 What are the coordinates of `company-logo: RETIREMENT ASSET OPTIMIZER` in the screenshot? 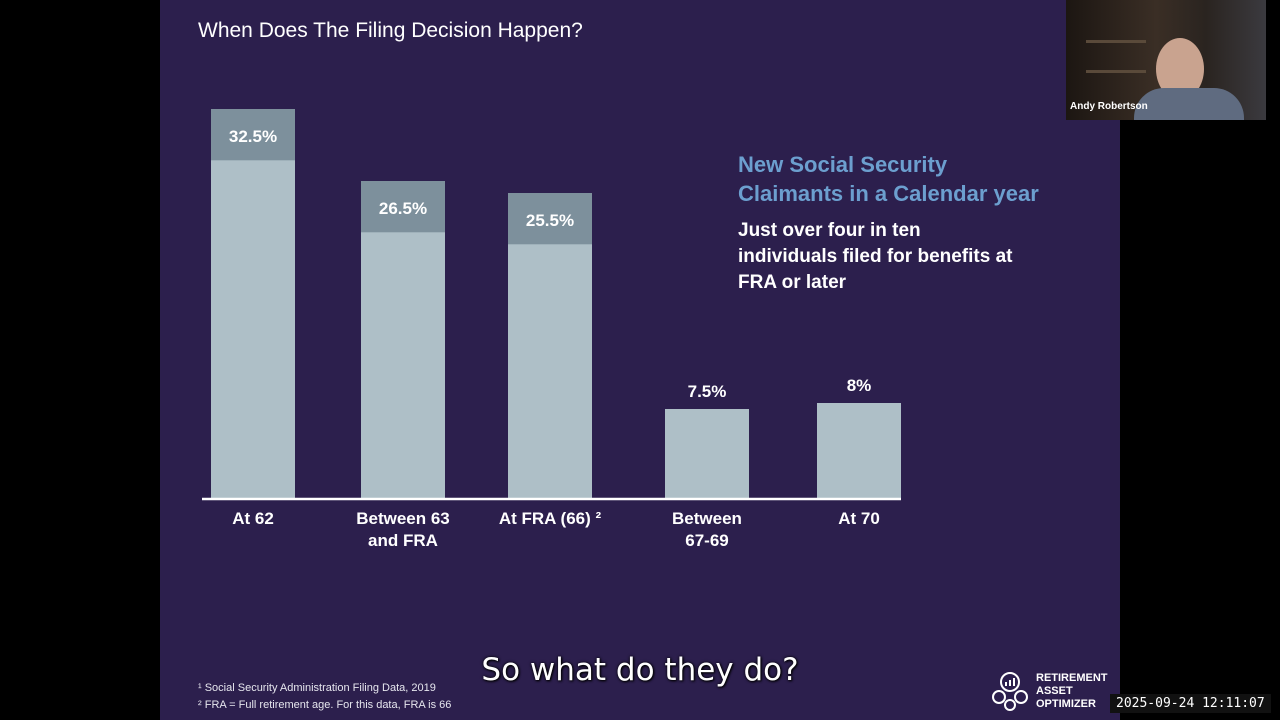 It's located at (1049, 691).